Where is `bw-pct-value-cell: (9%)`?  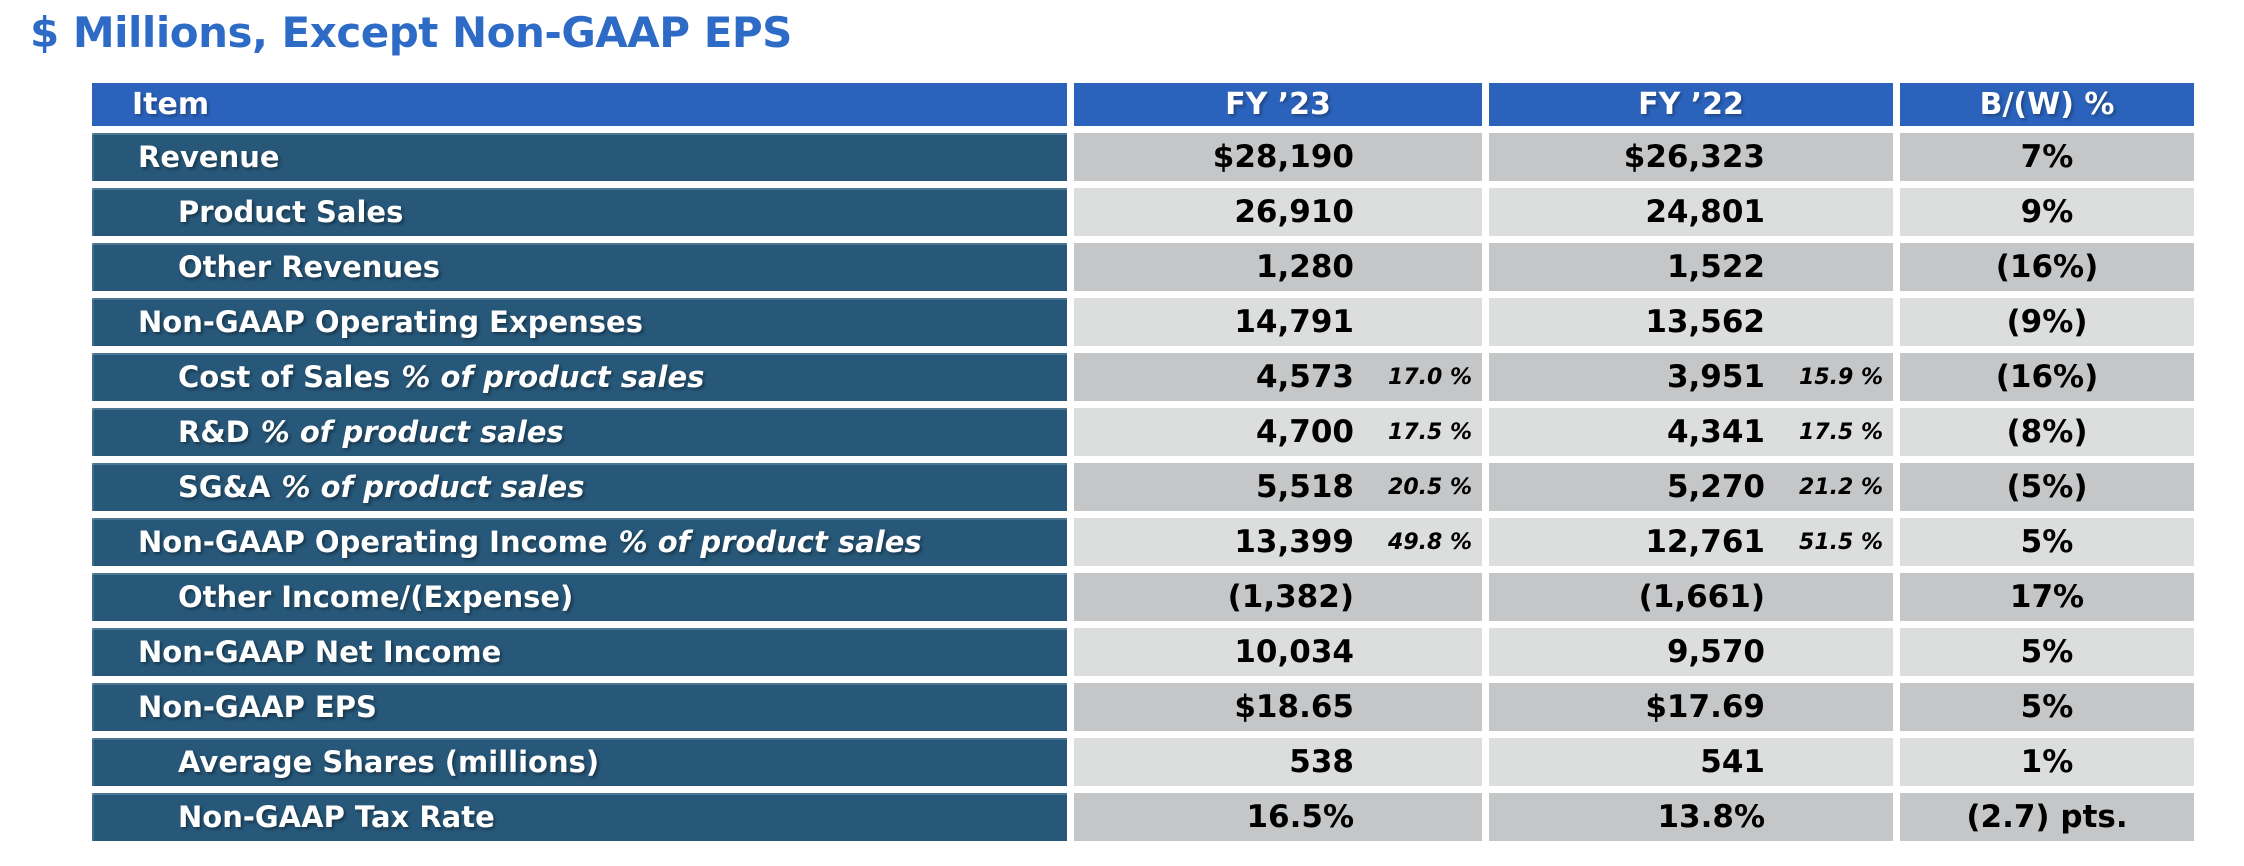 bw-pct-value-cell: (9%) is located at coordinates (2047, 322).